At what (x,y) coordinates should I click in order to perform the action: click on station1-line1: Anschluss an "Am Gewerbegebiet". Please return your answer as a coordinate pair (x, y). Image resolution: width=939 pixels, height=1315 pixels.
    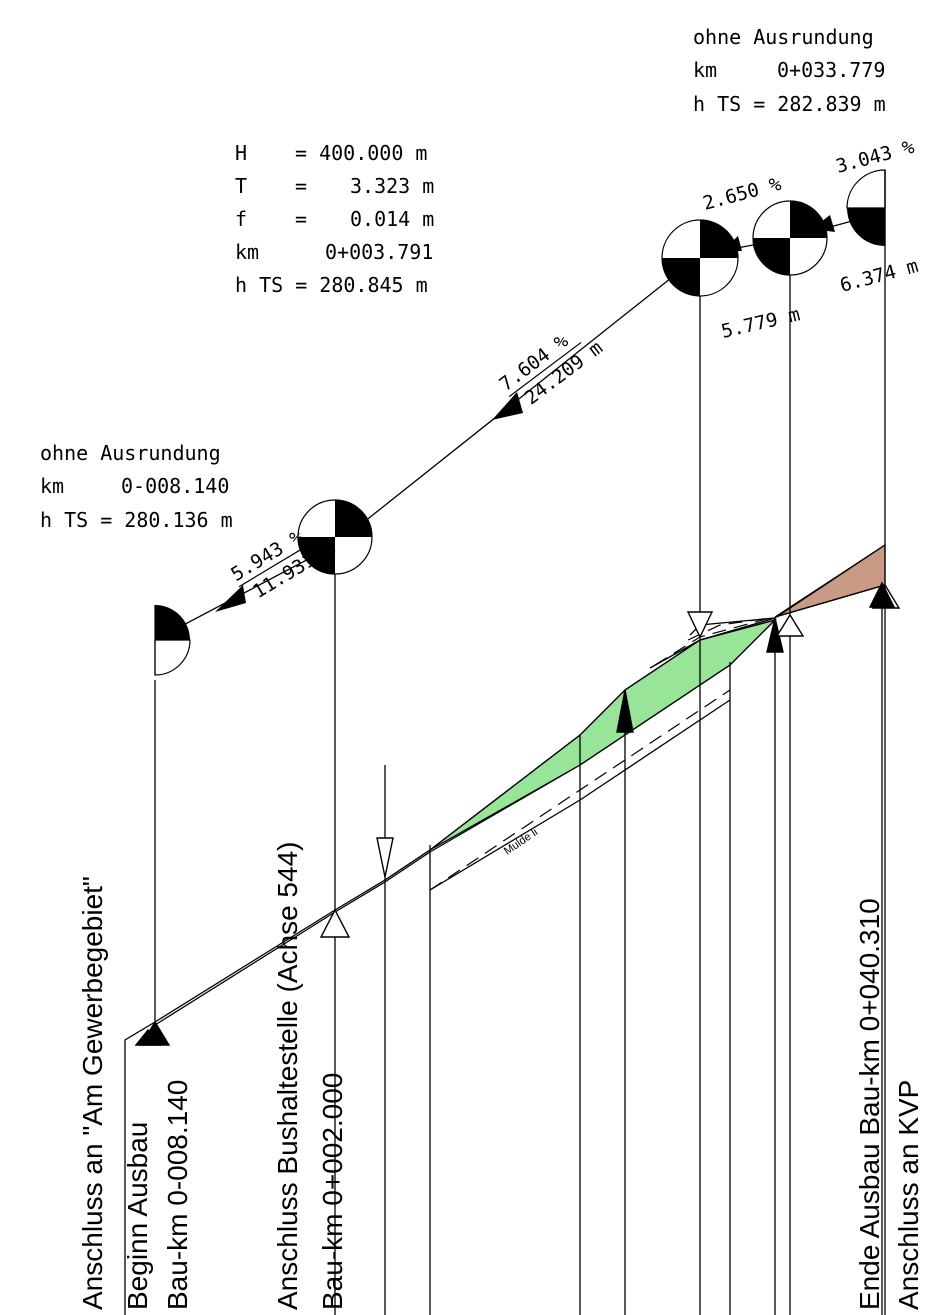
    Looking at the image, I should click on (92, 1093).